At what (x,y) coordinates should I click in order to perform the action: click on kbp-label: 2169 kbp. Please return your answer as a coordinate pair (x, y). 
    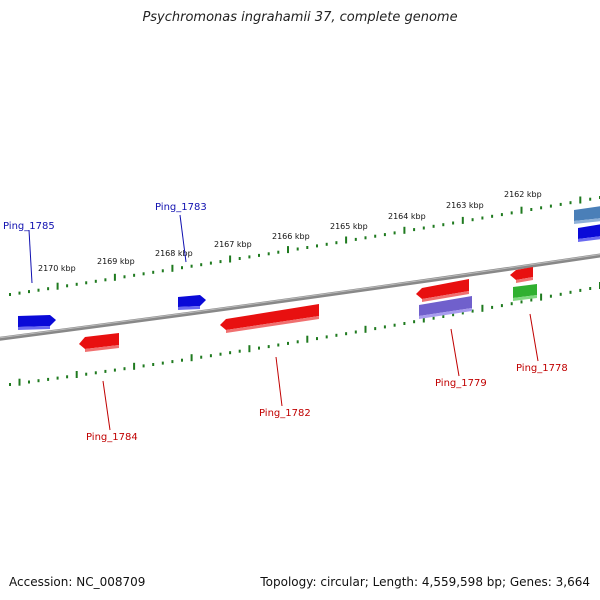
    Looking at the image, I should click on (116, 261).